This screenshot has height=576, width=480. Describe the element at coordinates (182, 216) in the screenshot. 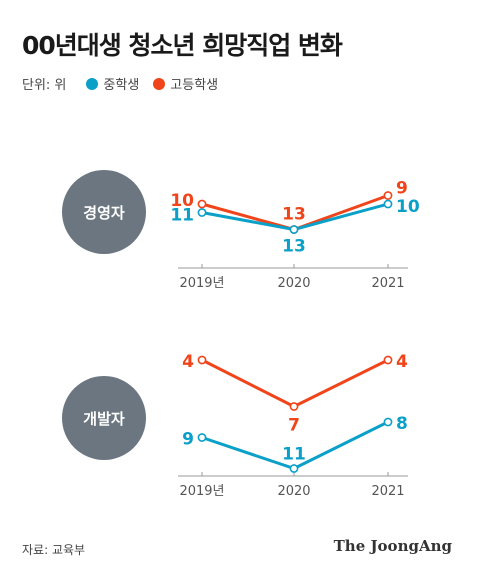

I see `chart-1-data-label-0-0: 11` at that location.